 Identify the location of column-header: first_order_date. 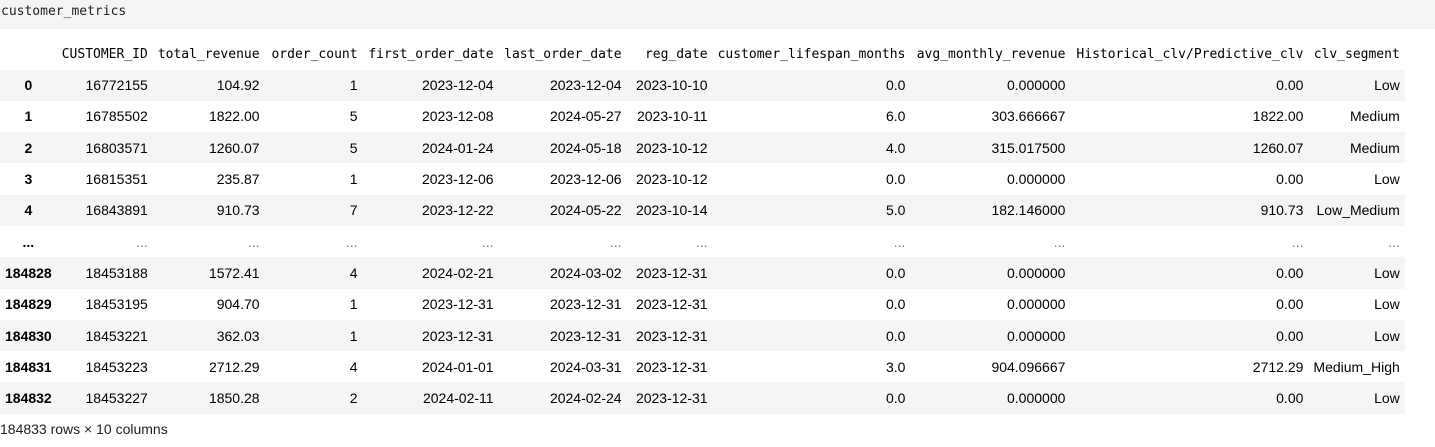
(430, 55).